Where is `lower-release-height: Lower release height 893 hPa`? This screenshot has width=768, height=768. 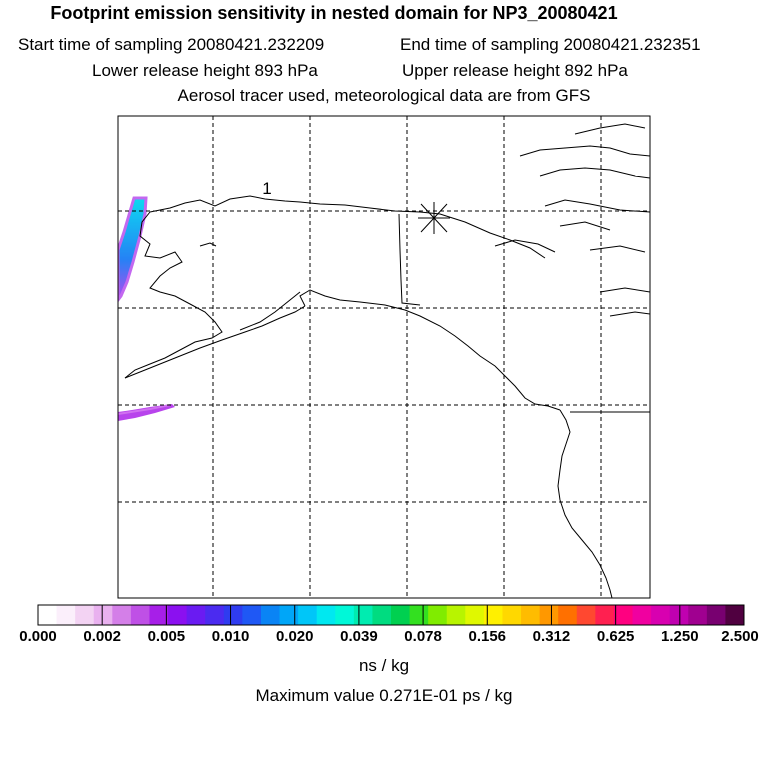 lower-release-height: Lower release height 893 hPa is located at coordinates (205, 70).